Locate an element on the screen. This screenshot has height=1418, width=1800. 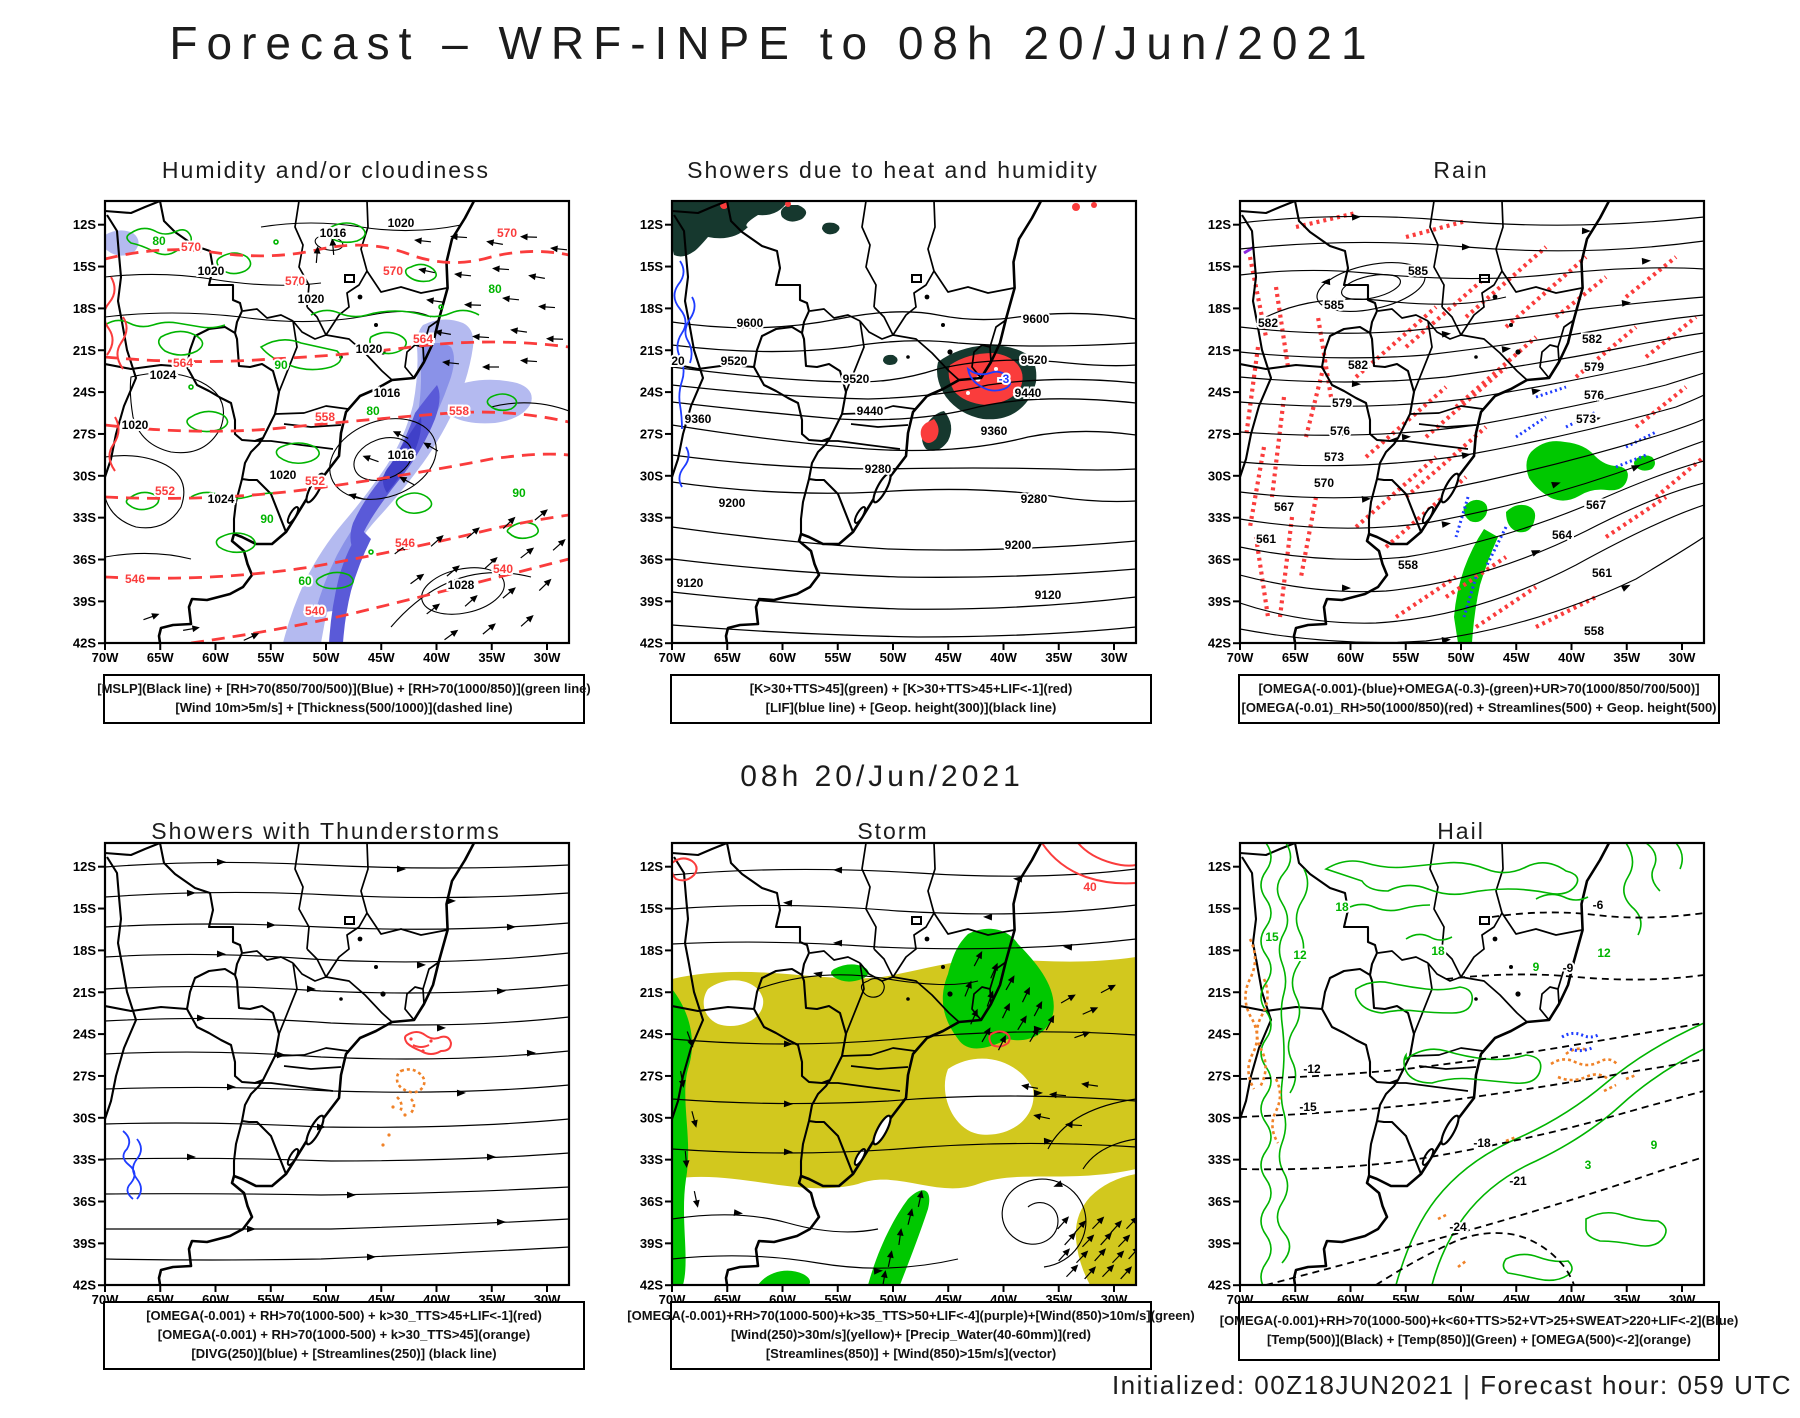
svg-text: 9520 is located at coordinates (1034, 360).